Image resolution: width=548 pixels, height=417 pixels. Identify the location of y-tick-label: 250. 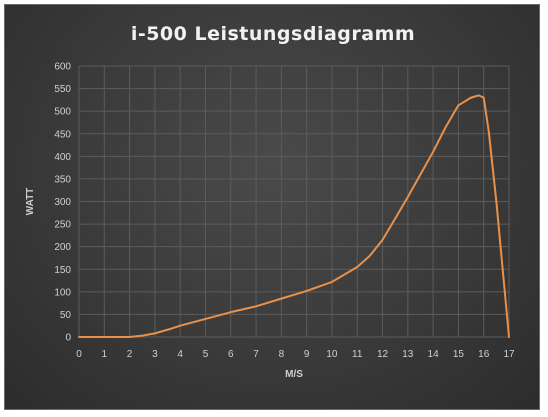
(62, 225).